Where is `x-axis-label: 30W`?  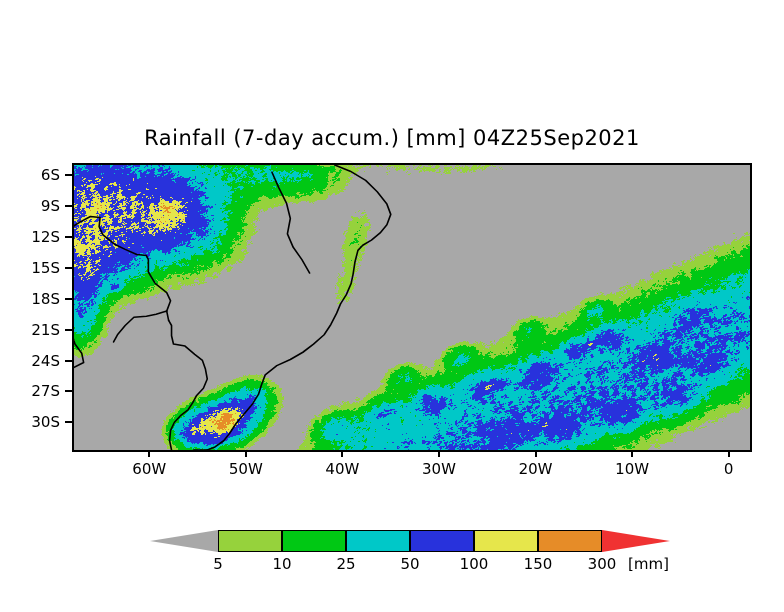 x-axis-label: 30W is located at coordinates (439, 469).